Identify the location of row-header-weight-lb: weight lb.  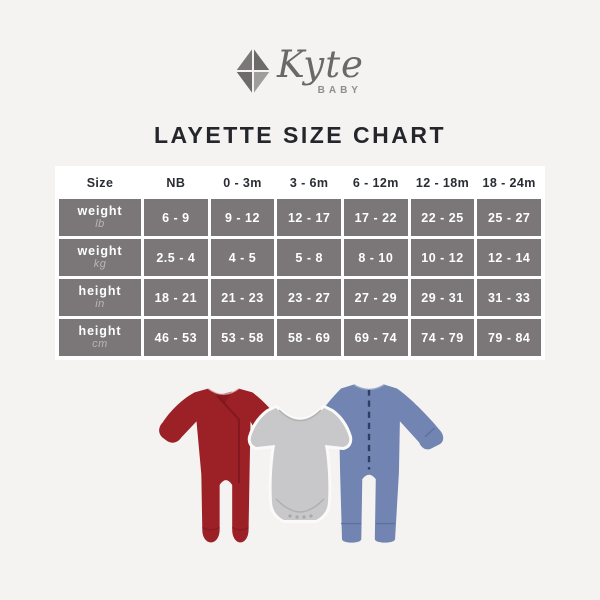
(100, 217).